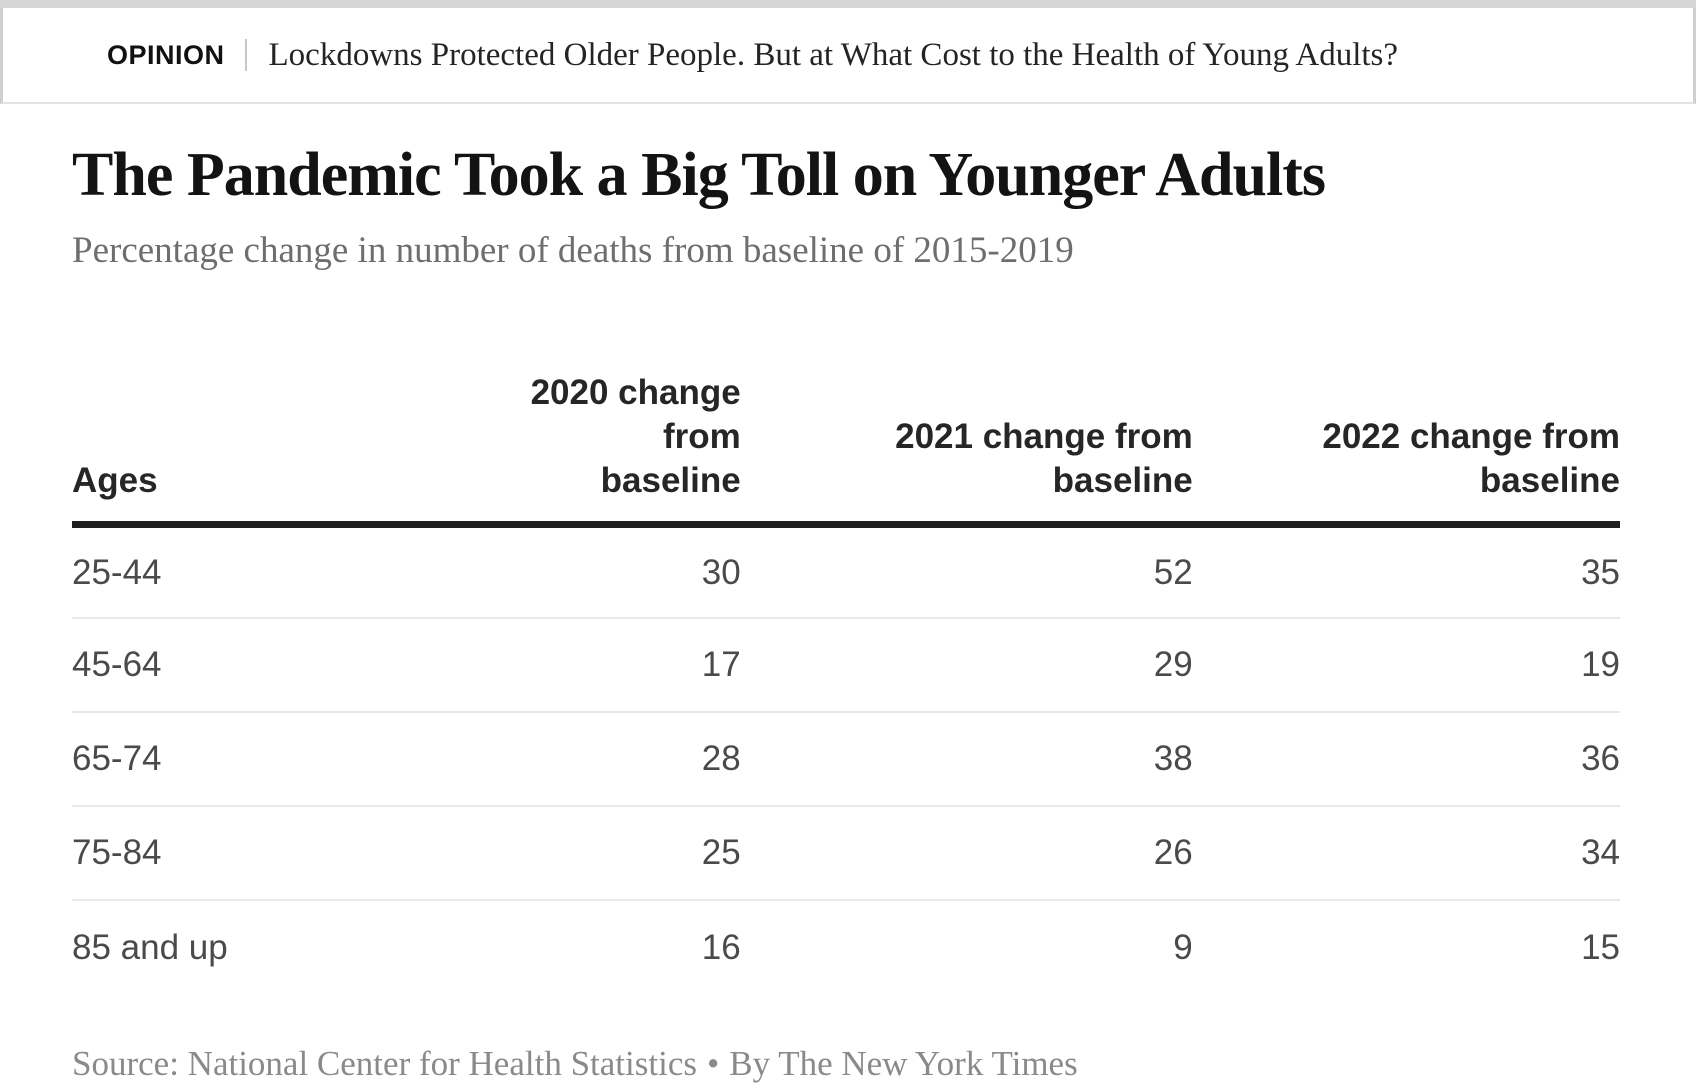 This screenshot has height=1086, width=1696. I want to click on table-row: 45-64 17 29 19, so click(846, 666).